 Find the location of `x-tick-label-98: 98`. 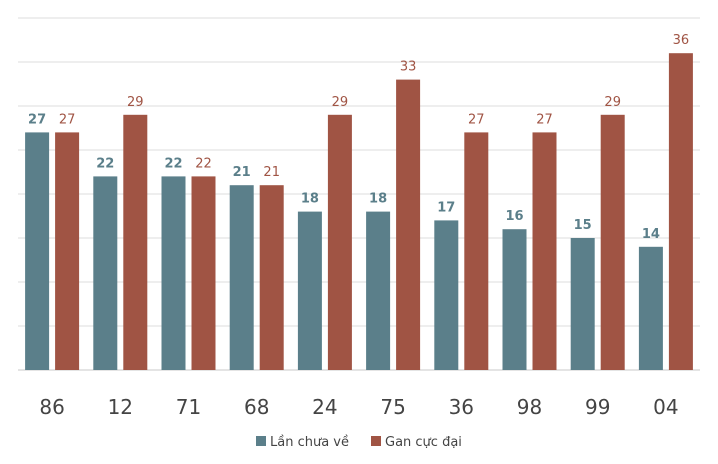

x-tick-label-98: 98 is located at coordinates (529, 407).